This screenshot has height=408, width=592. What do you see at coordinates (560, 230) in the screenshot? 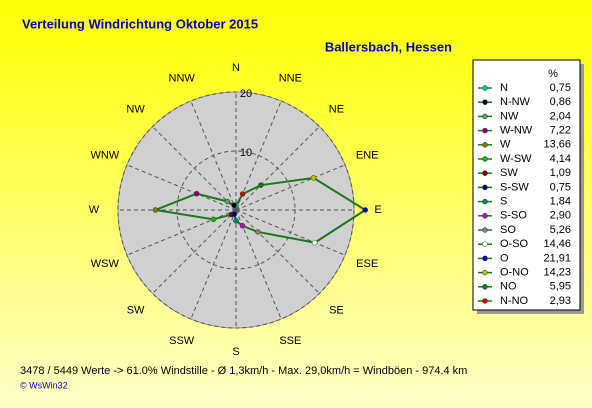
I see `legend-value: 5,26` at bounding box center [560, 230].